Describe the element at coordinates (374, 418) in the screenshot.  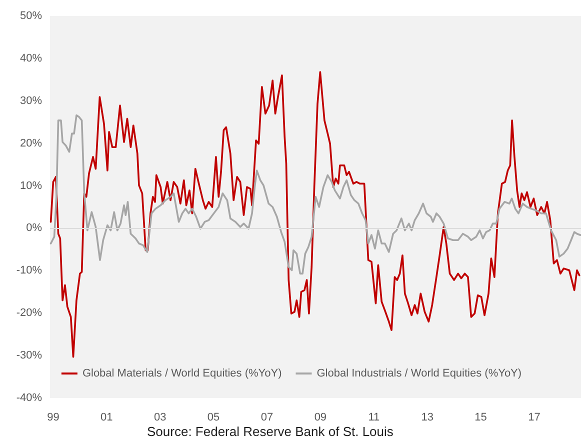
I see `x-tick-label: 11` at that location.